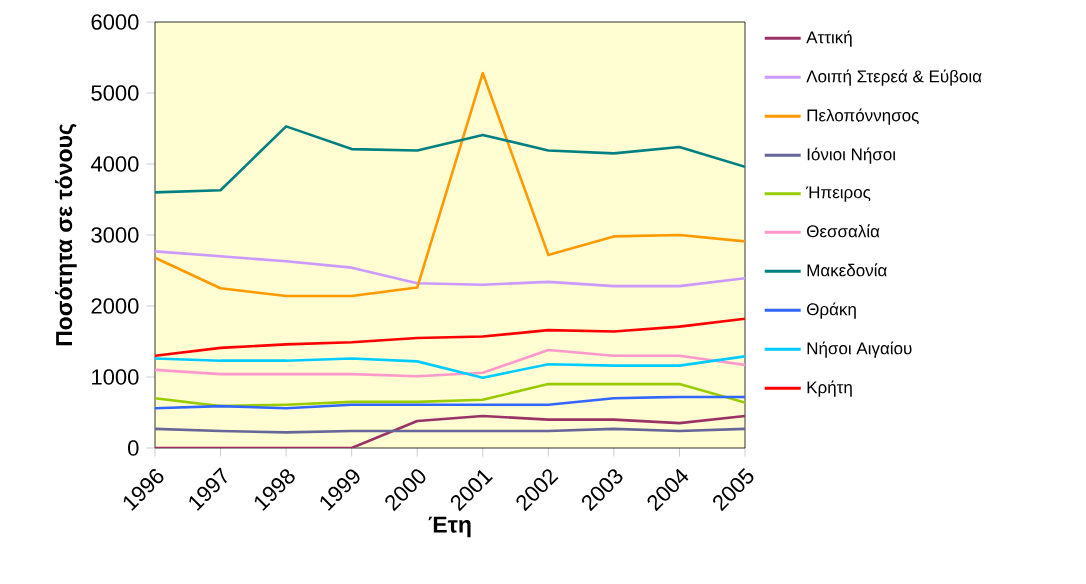 The width and height of the screenshot is (1086, 584). Describe the element at coordinates (829, 38) in the screenshot. I see `legend-label: Αττική` at that location.